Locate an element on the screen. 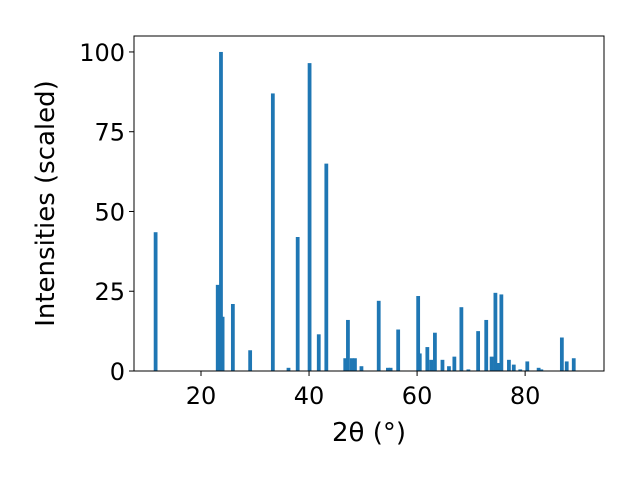 Image resolution: width=640 pixels, height=480 pixels. y-axis-title: Intensities (scaled) is located at coordinates (46, 203).